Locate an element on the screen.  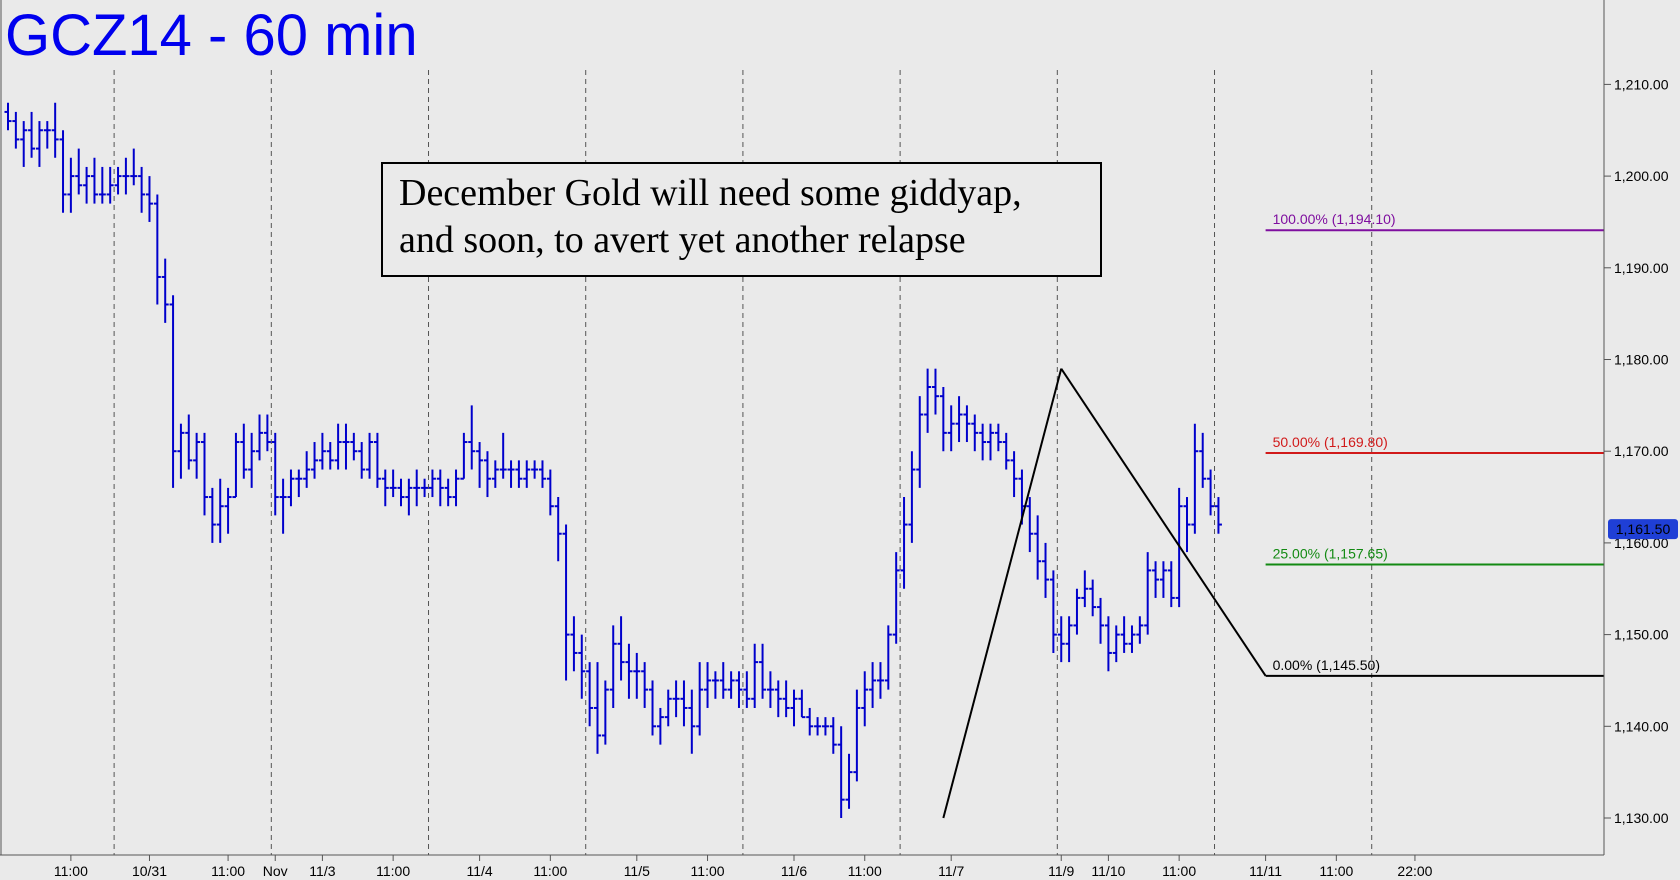
current-price-label: 1,161.50 is located at coordinates (1643, 529).